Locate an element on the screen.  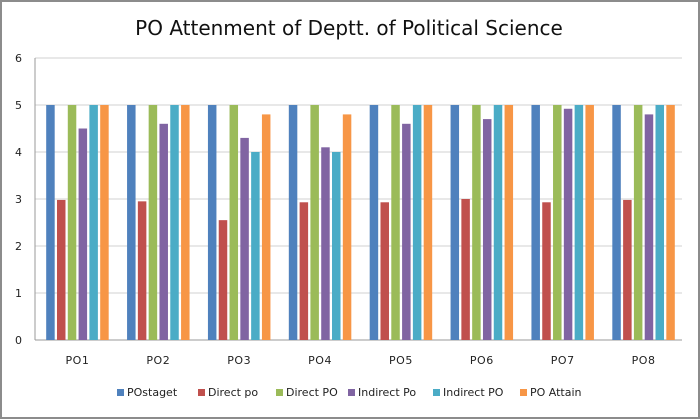
x-tick-label: PO2 is located at coordinates (158, 360).